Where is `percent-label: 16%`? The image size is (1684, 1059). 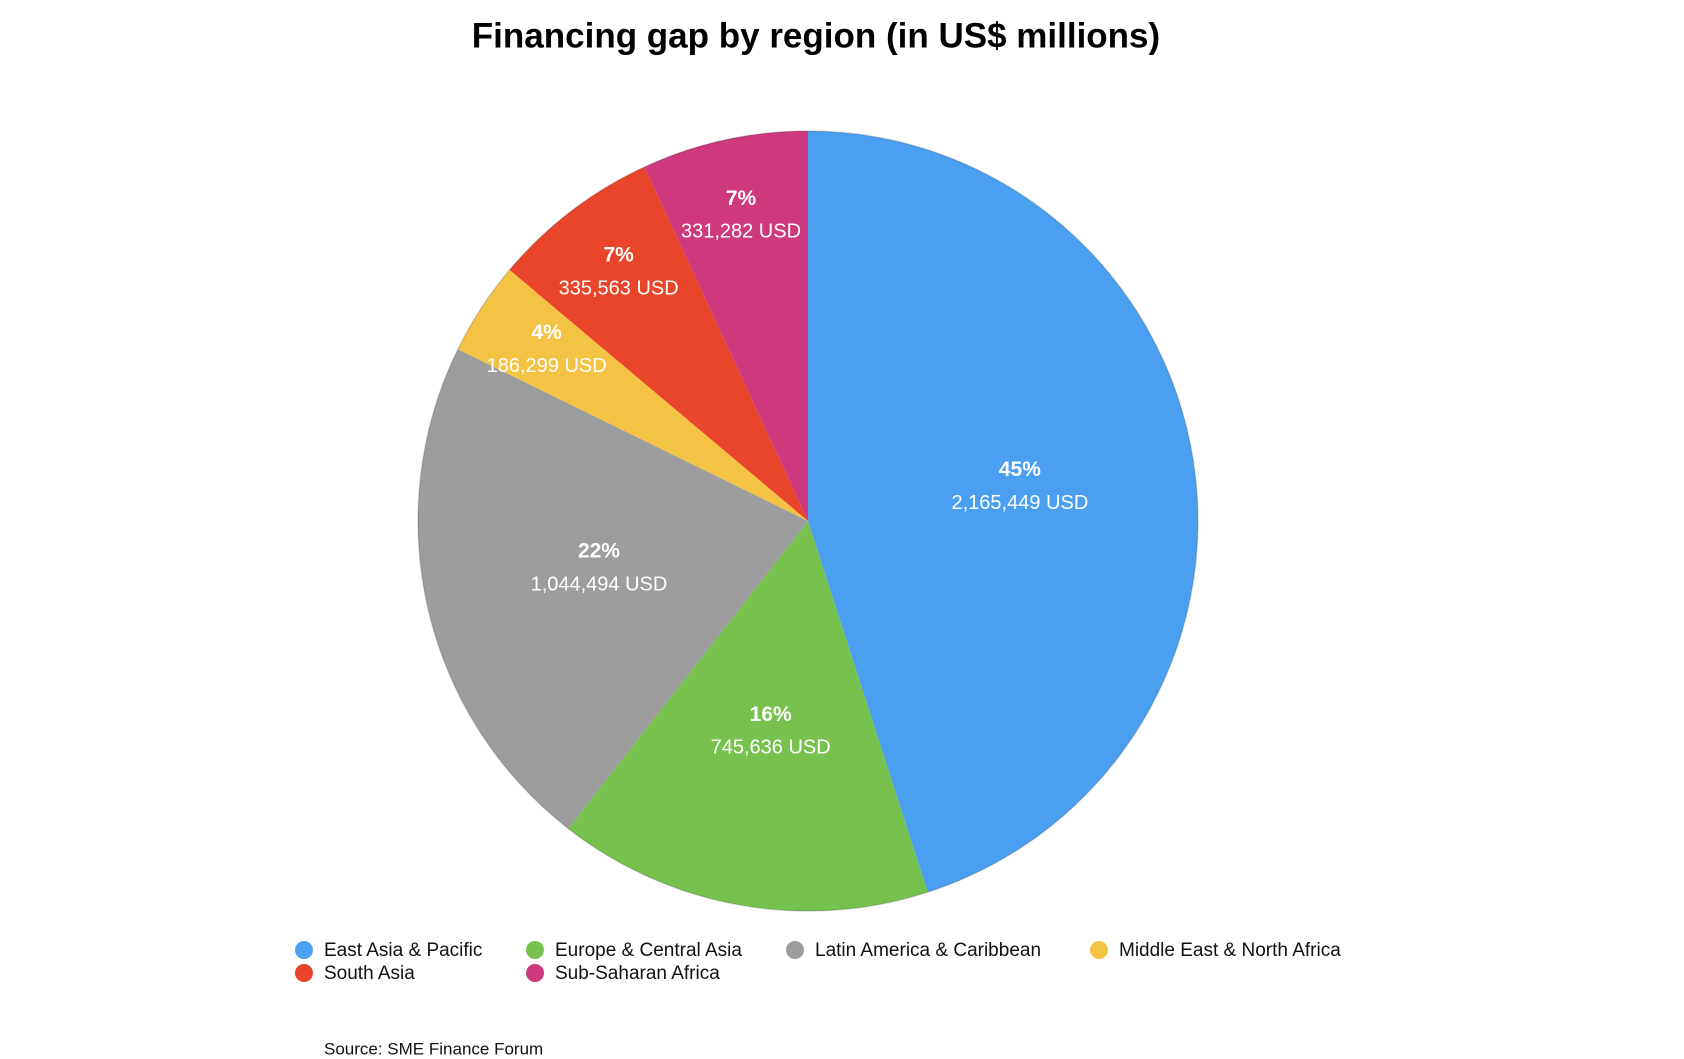
percent-label: 16% is located at coordinates (771, 714).